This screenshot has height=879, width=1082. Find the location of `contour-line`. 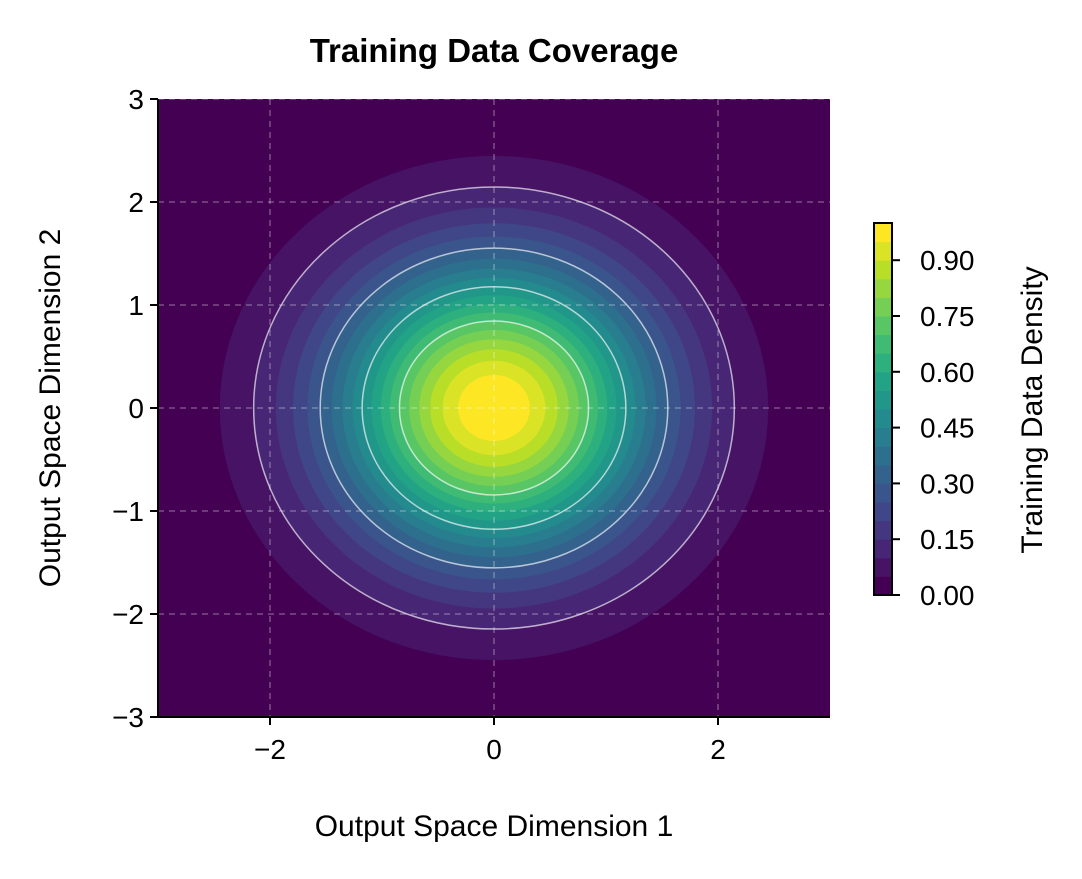

contour-line is located at coordinates (494, 408).